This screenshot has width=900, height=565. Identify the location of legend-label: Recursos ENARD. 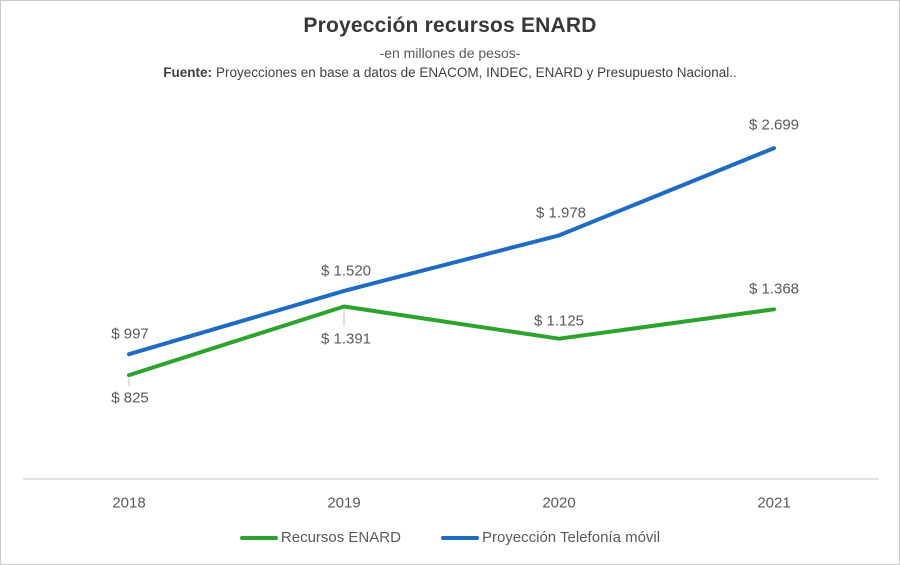
(340, 537).